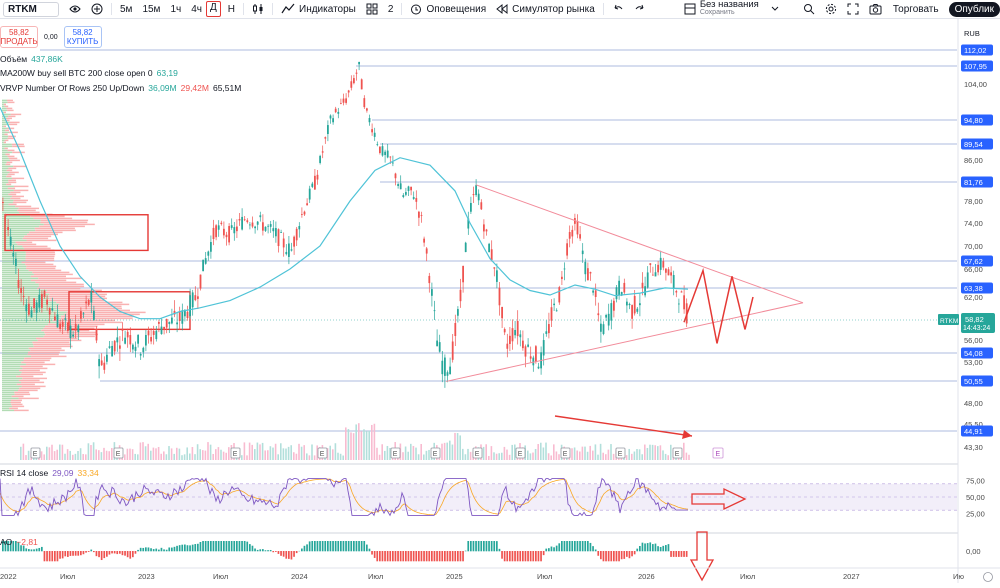 This screenshot has height=588, width=1000. I want to click on undo-button, so click(618, 9).